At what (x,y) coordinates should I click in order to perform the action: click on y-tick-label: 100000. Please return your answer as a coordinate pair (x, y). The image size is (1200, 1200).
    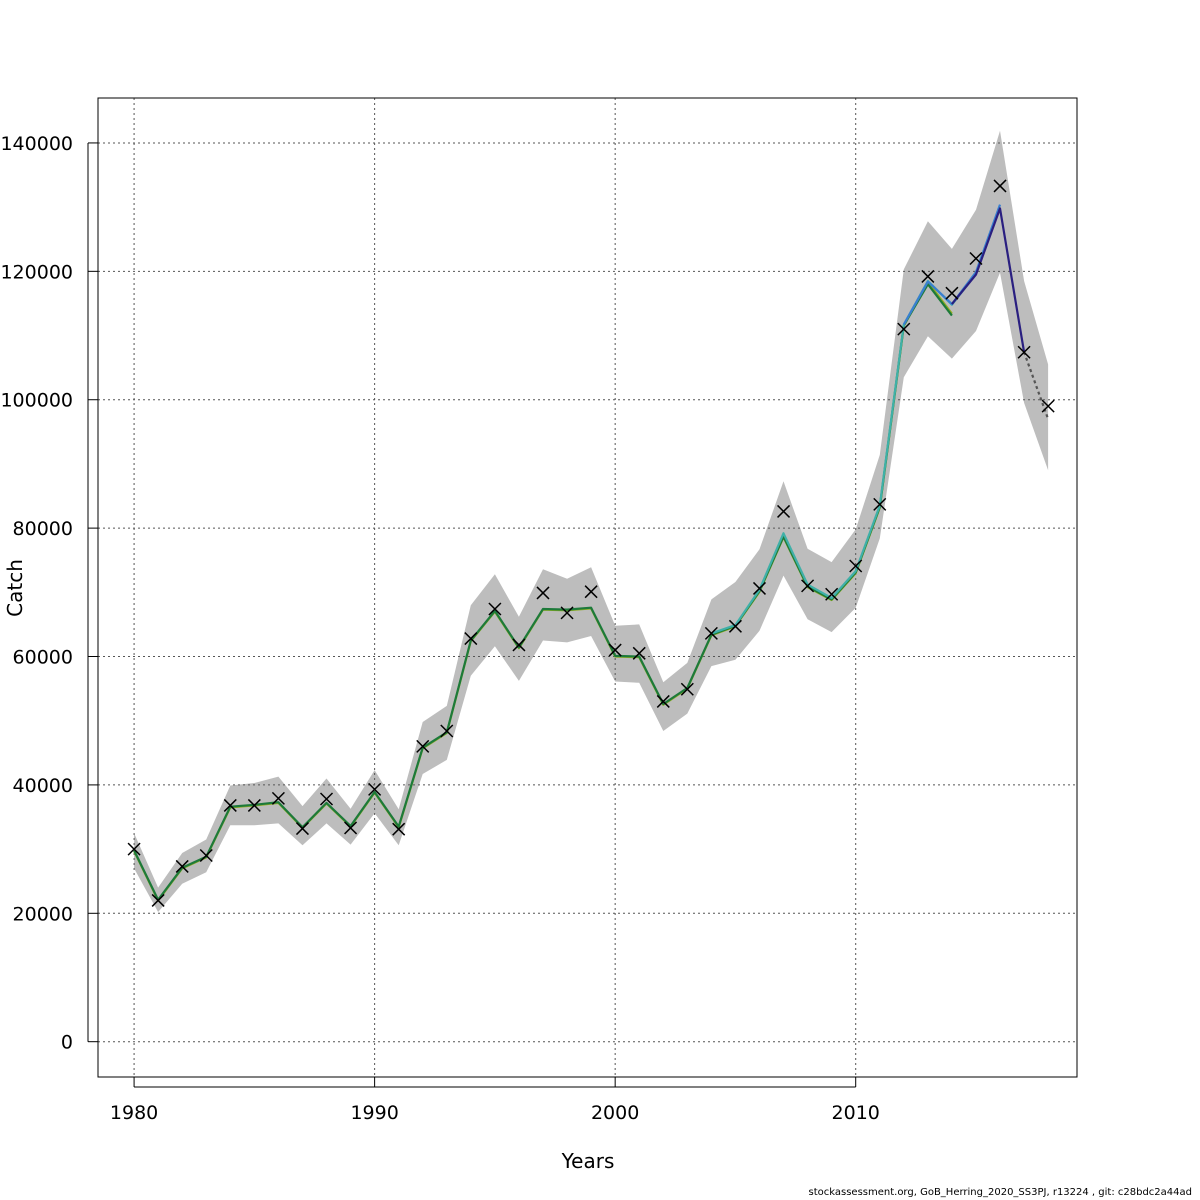
    Looking at the image, I should click on (36, 401).